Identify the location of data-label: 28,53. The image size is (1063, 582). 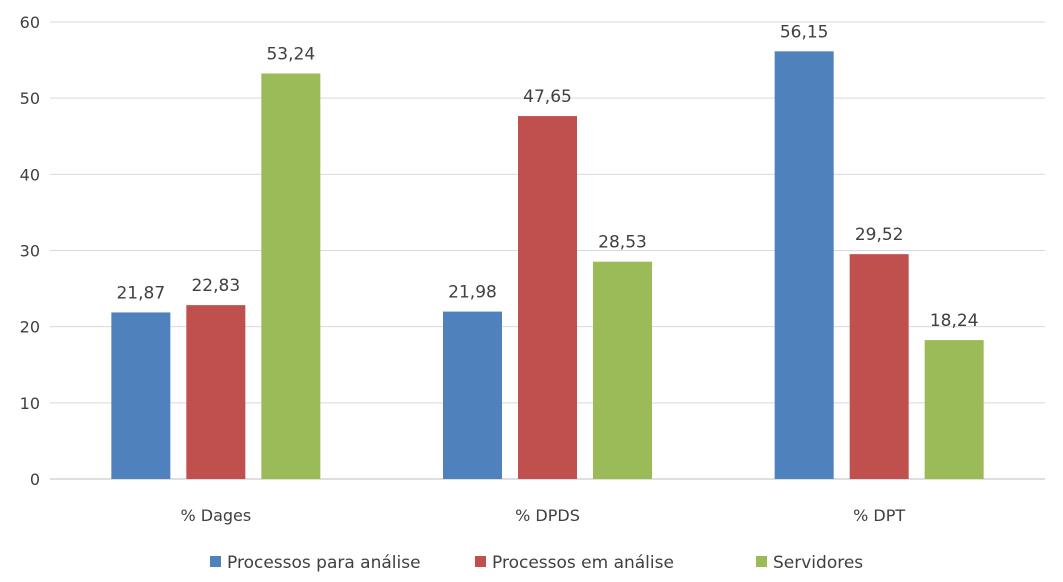
(622, 243).